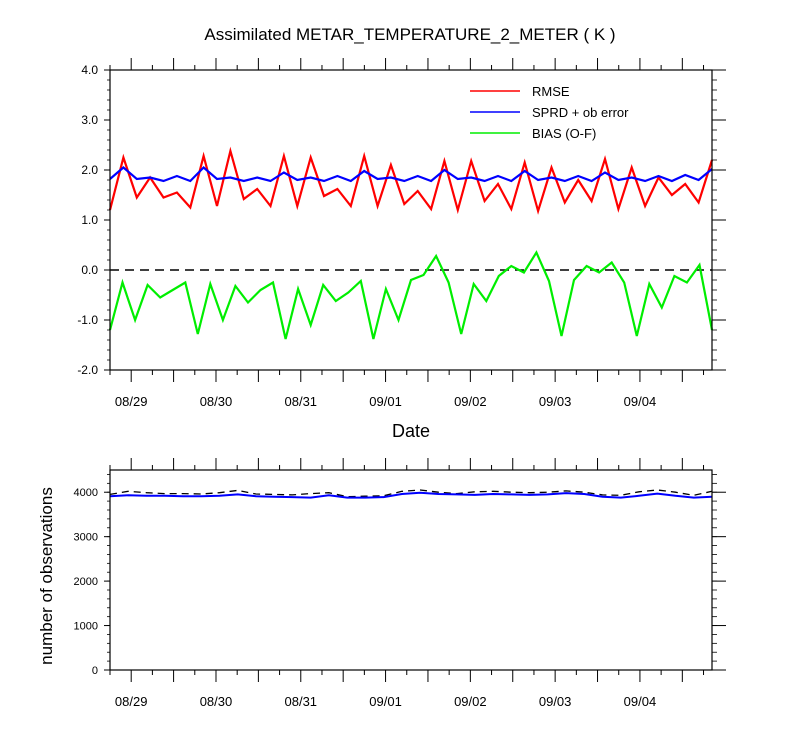 The height and width of the screenshot is (750, 800). I want to click on top-x-tick-label: 09/03, so click(555, 401).